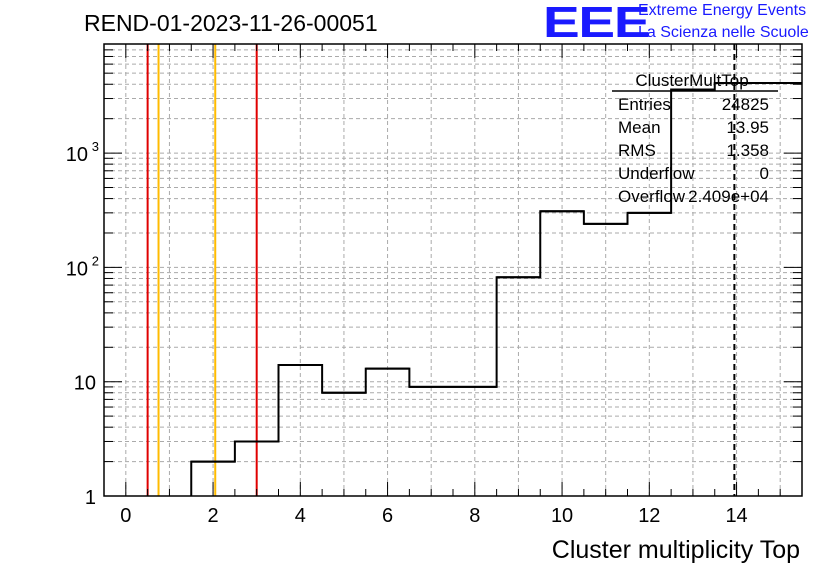 The image size is (836, 572). Describe the element at coordinates (300, 516) in the screenshot. I see `x-tick-label: 4` at that location.